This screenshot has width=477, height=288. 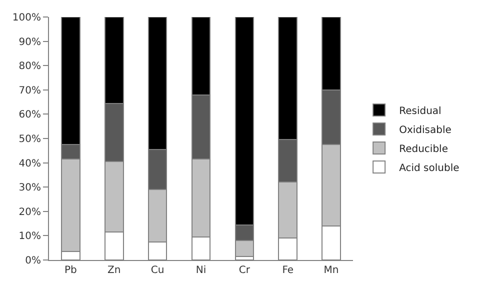 I want to click on legend-label: Reducible, so click(x=423, y=149).